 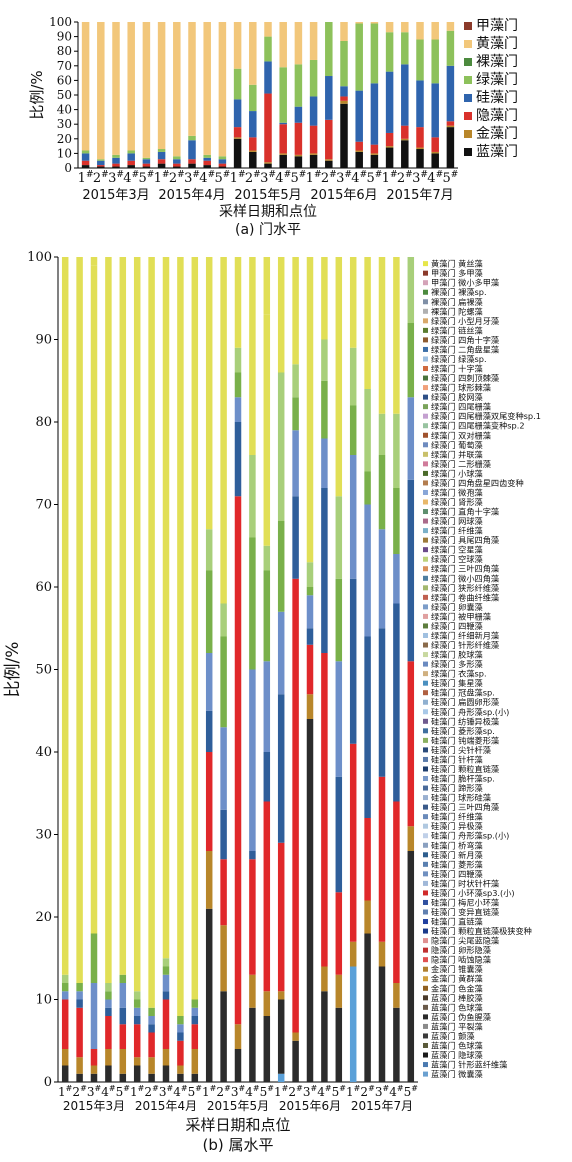 I want to click on legend-label: 绿藻门 四鞭藻, so click(x=457, y=626).